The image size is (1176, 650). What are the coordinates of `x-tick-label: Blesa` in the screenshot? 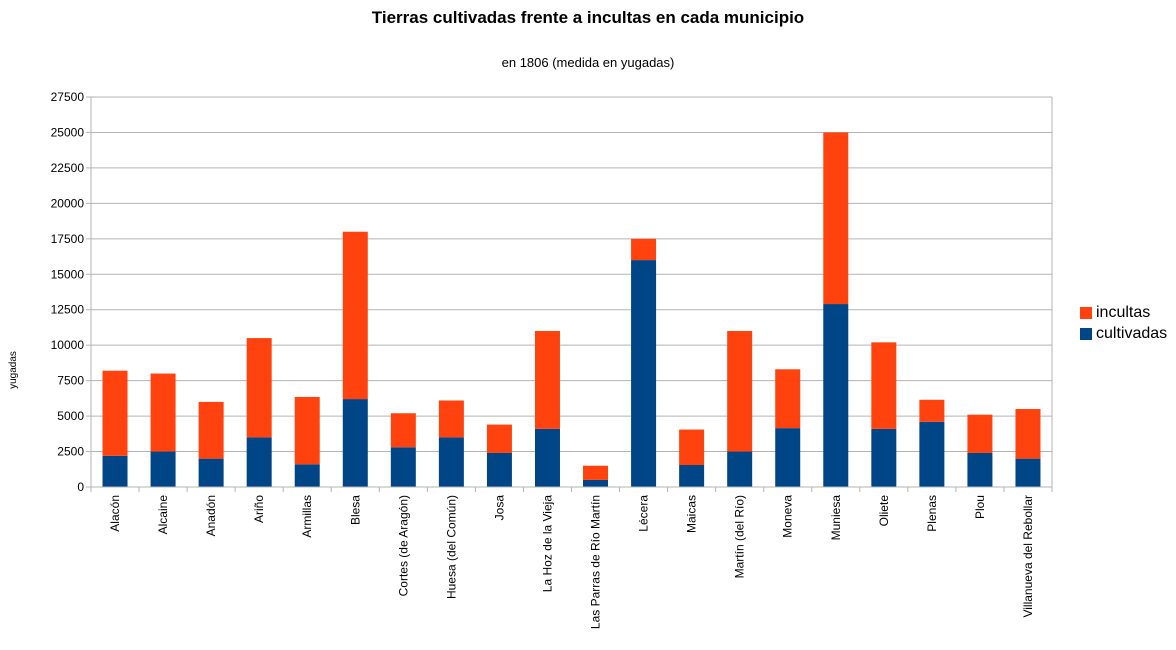 It's located at (355, 510).